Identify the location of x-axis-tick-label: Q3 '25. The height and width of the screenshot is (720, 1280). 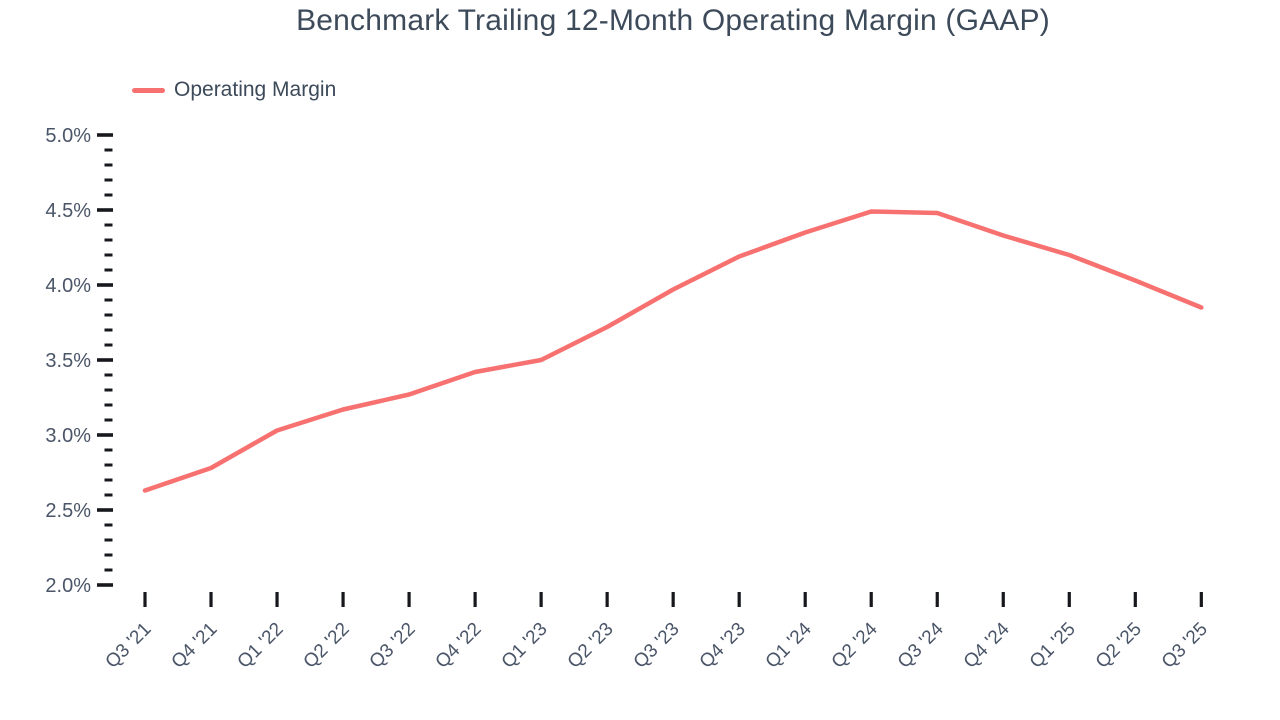
(1185, 646).